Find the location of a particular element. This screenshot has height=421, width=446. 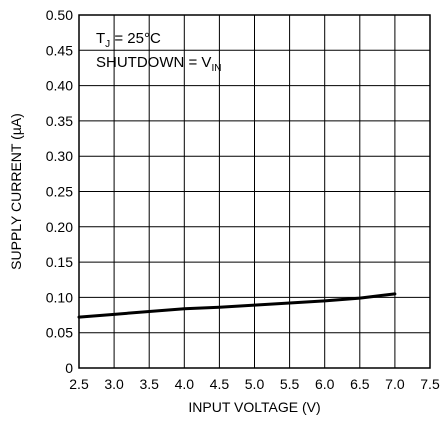

annotation-tj-sub: J is located at coordinates (107, 44).